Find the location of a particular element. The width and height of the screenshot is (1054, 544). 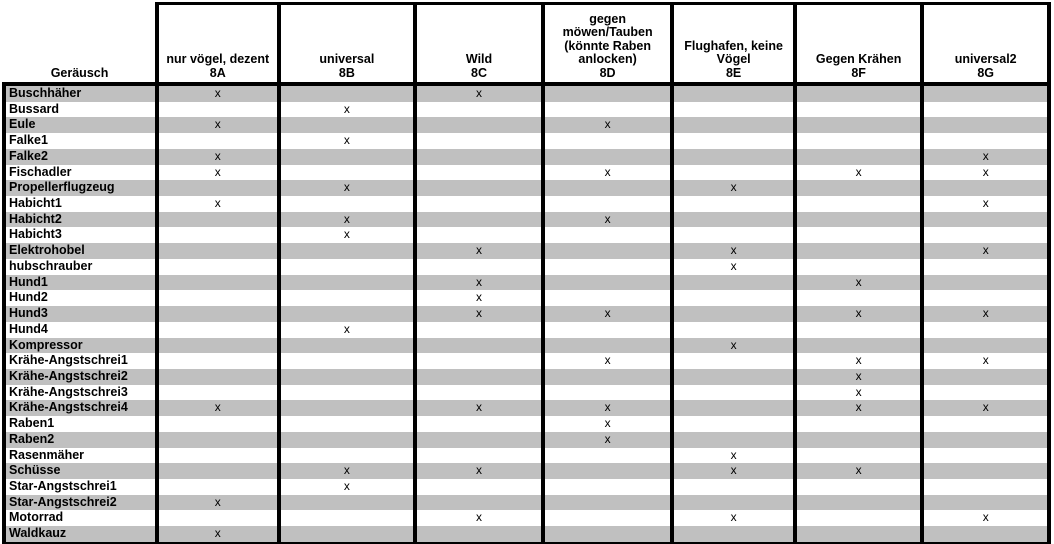

column-header-line: 8B is located at coordinates (346, 72).